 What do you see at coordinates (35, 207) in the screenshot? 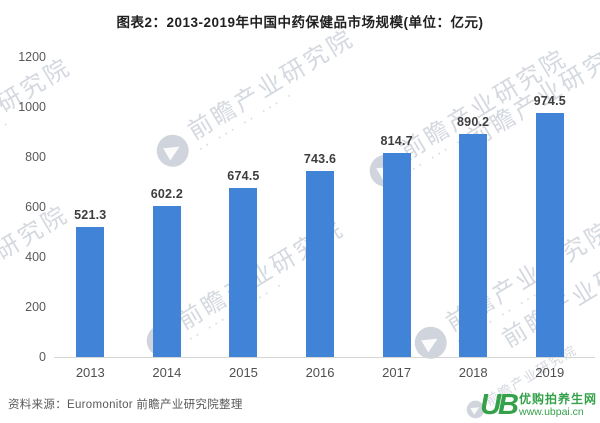
I see `y-axis-tick-label: 600` at bounding box center [35, 207].